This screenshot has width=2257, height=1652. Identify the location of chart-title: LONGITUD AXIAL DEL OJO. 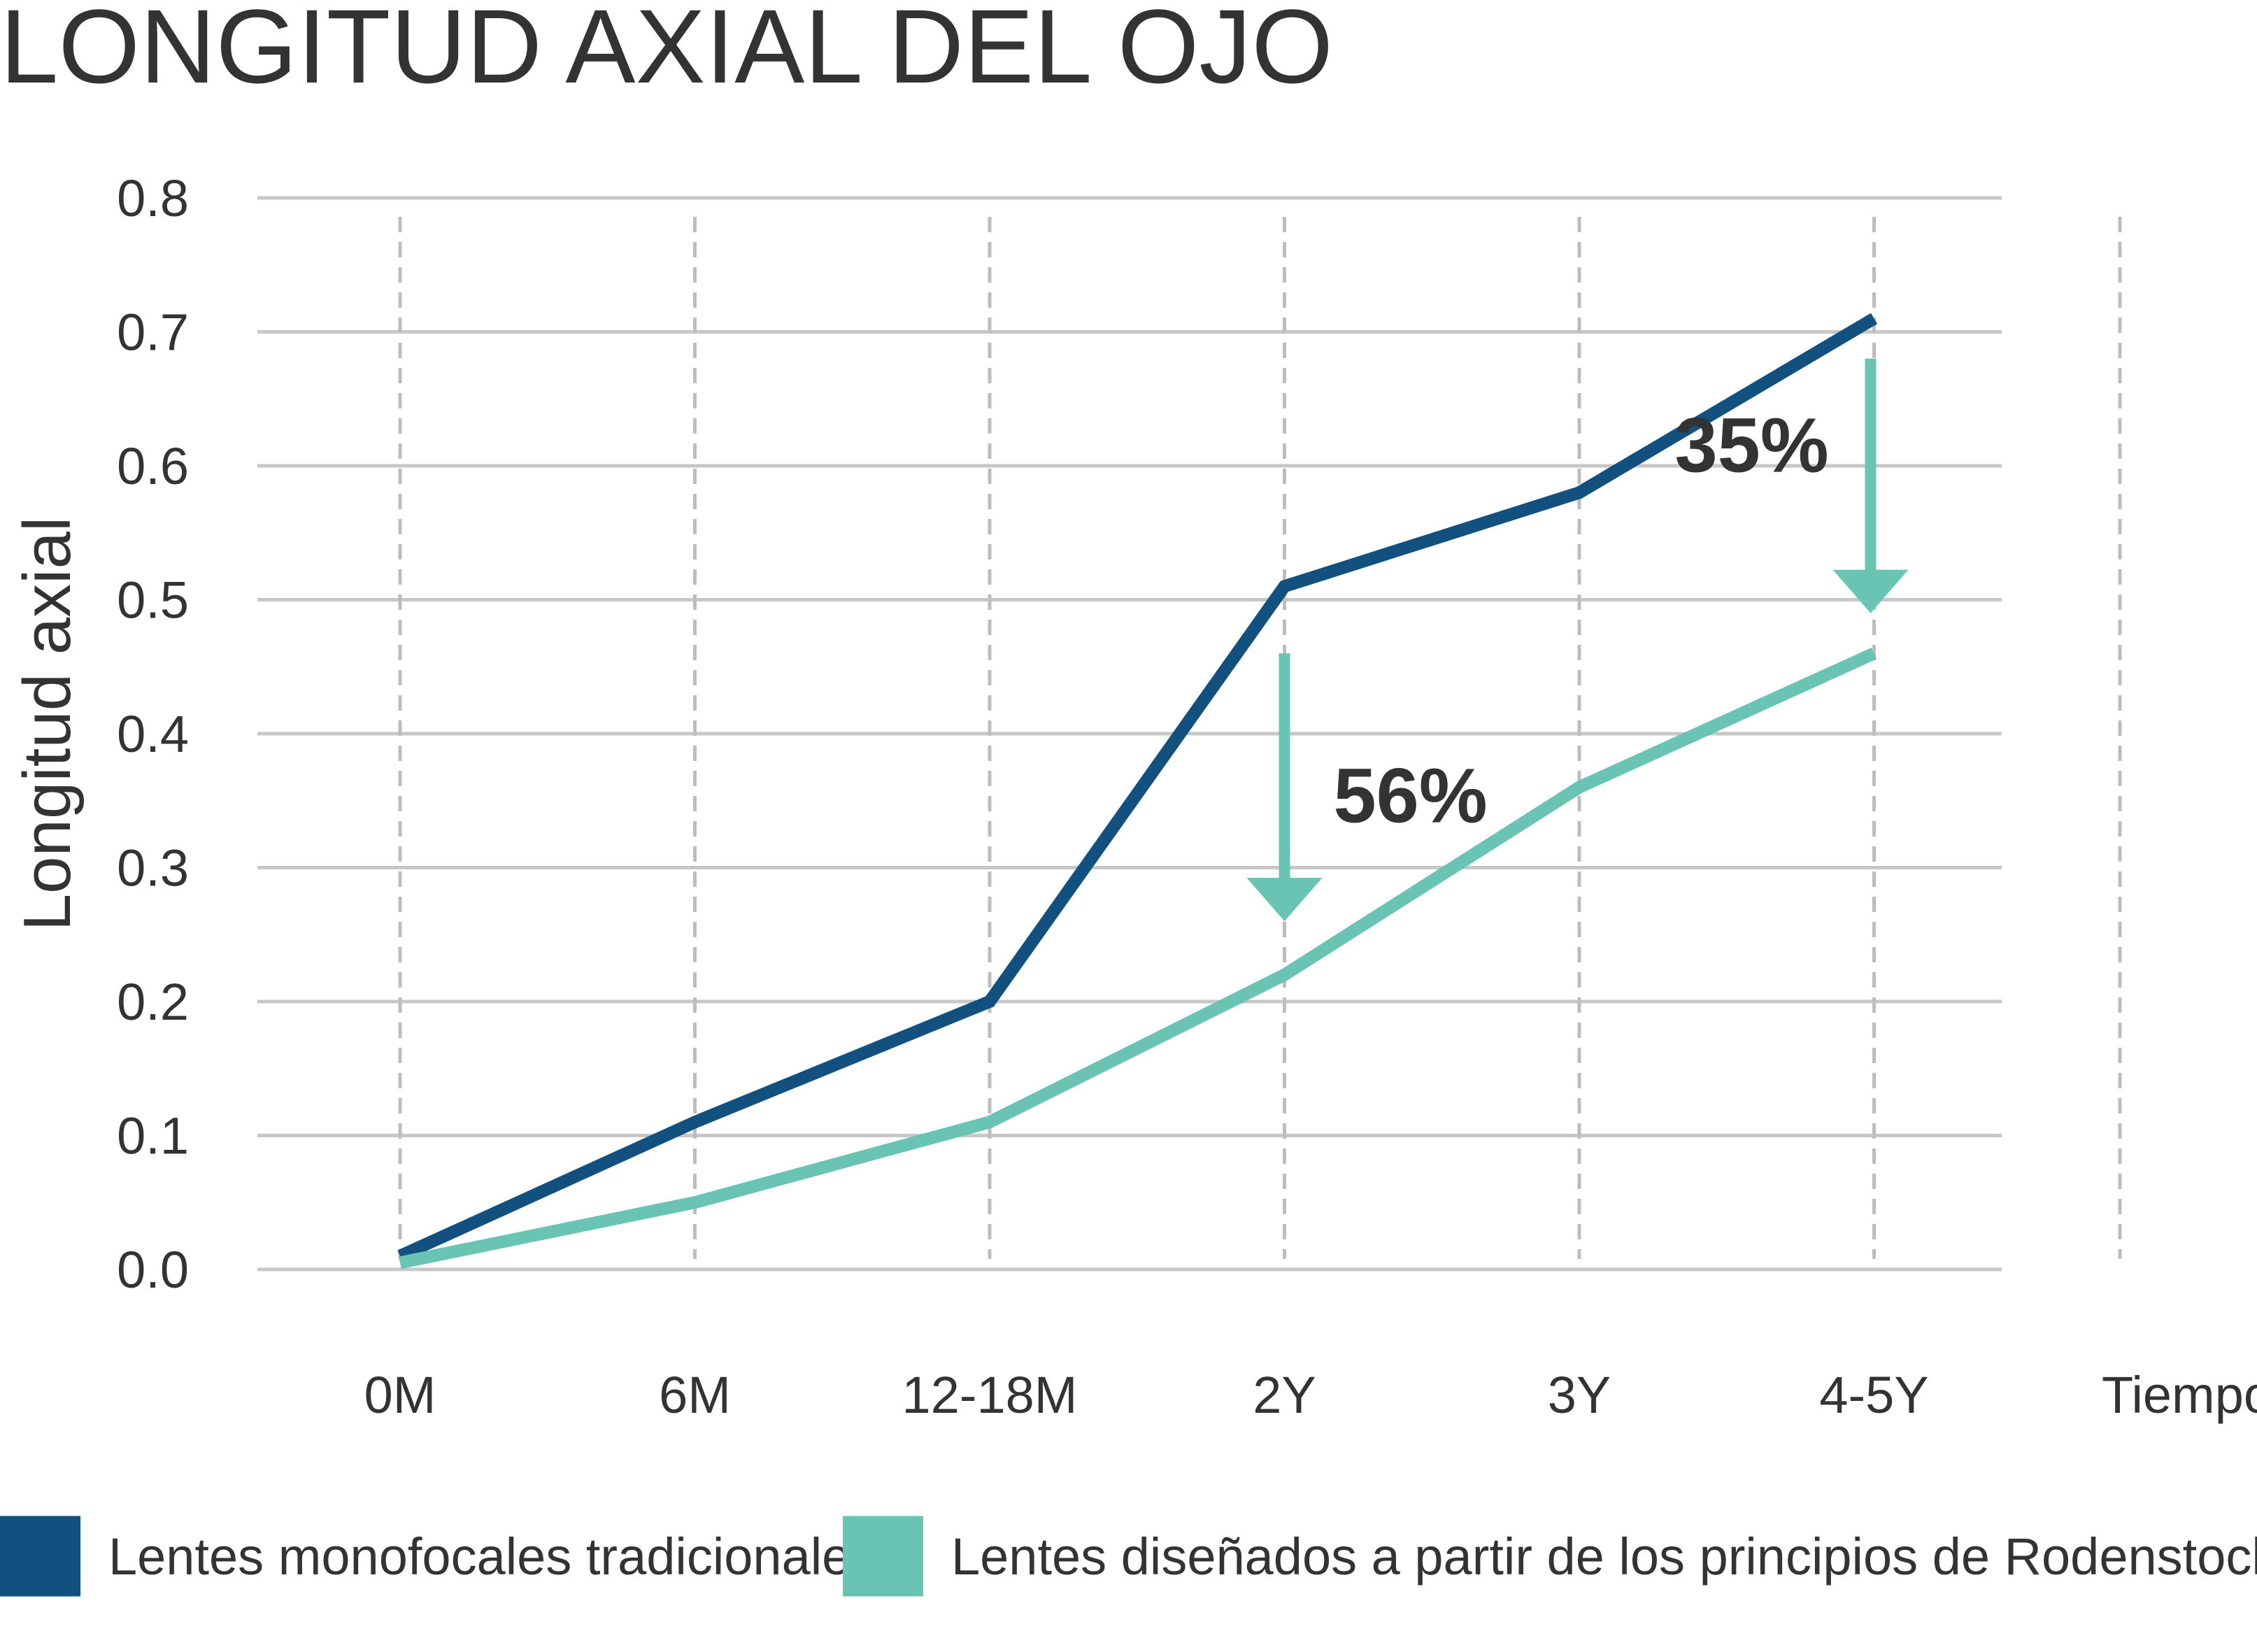
(666, 52).